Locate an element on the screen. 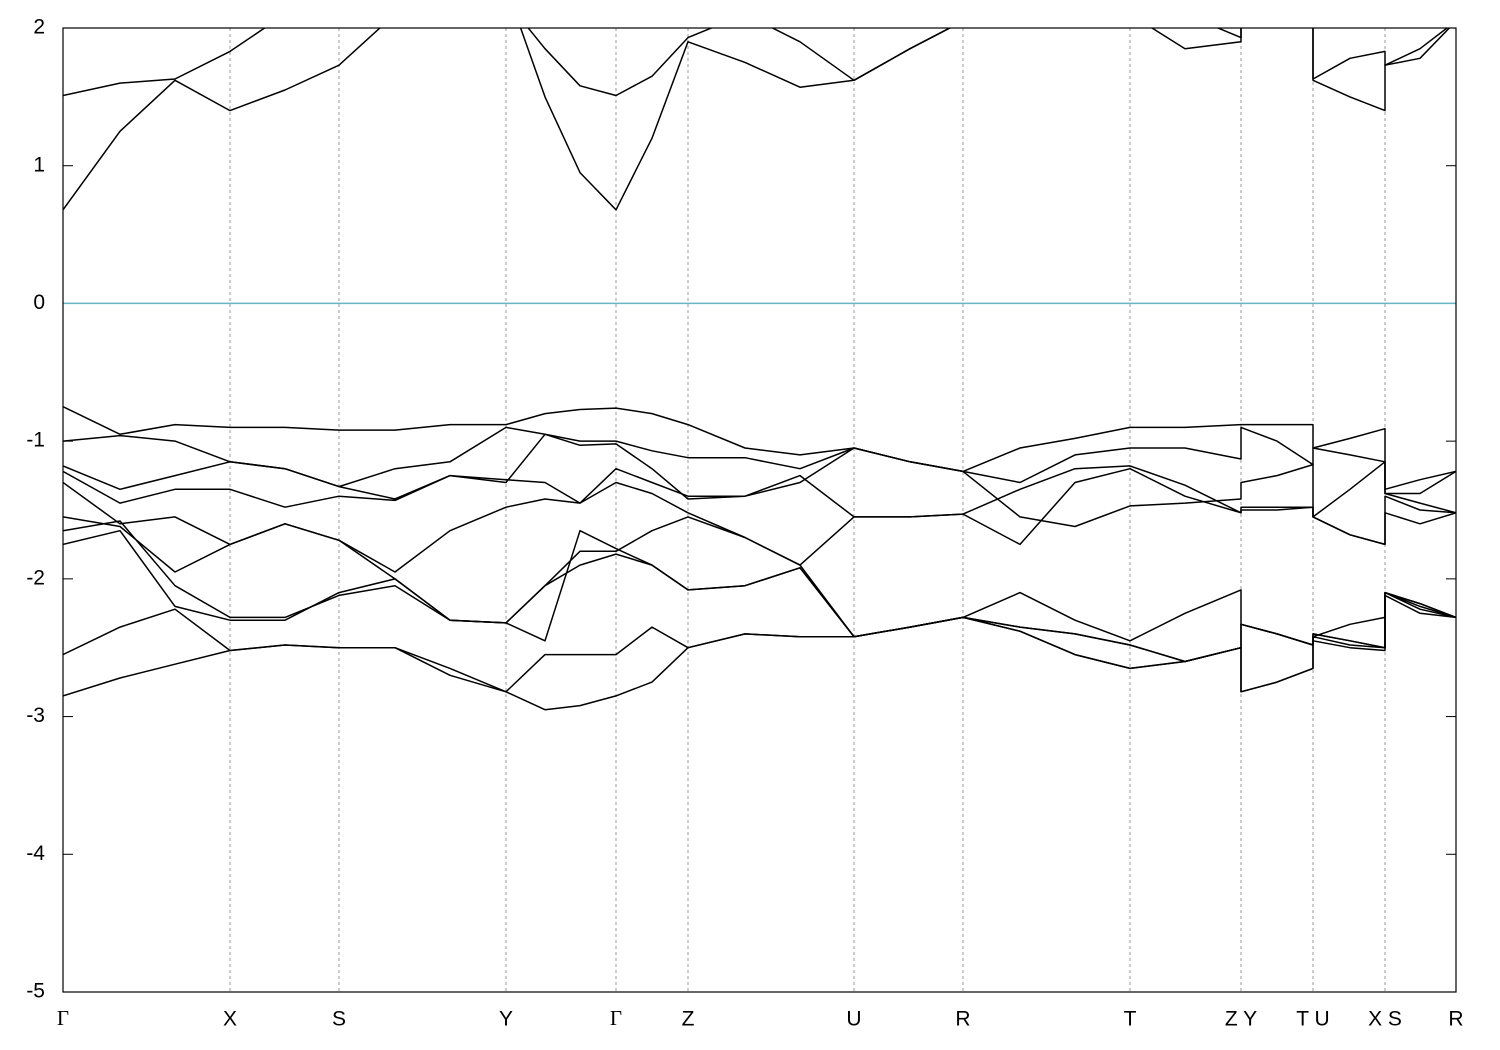 This screenshot has width=1500, height=1050. y-tick-label: 2 is located at coordinates (39, 27).